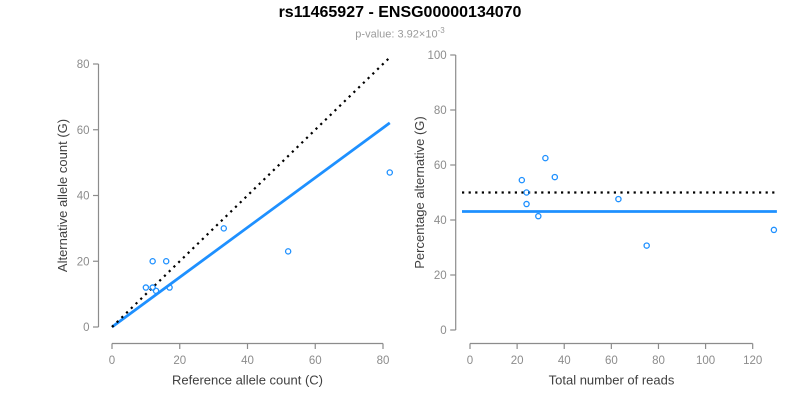 This screenshot has width=800, height=400. Describe the element at coordinates (705, 361) in the screenshot. I see `x-tick-label: 100` at that location.